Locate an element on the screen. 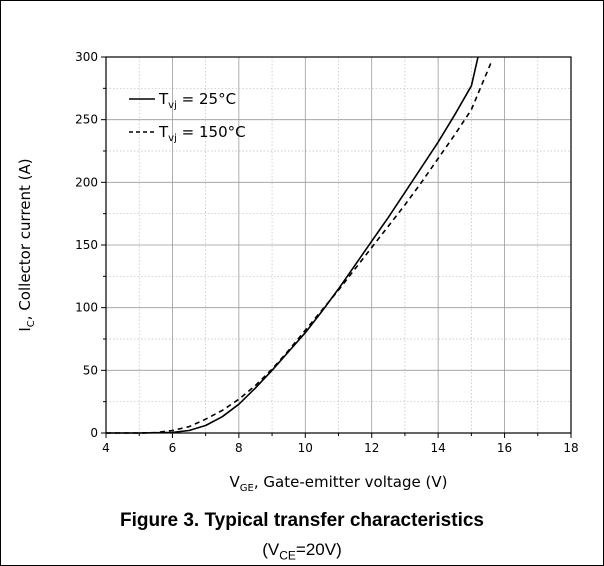 This screenshot has height=566, width=604. x-tick-label: 14 is located at coordinates (438, 448).